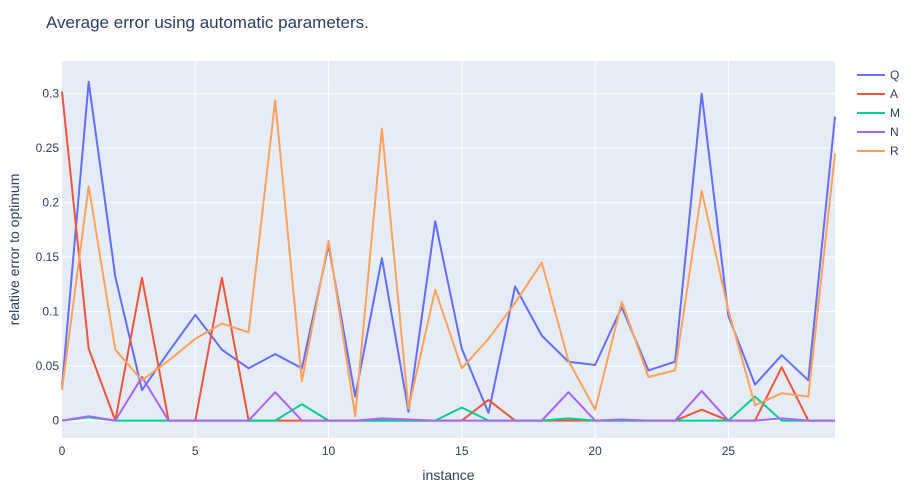 The height and width of the screenshot is (492, 919). Describe the element at coordinates (878, 151) in the screenshot. I see `legend-item-R: R` at that location.